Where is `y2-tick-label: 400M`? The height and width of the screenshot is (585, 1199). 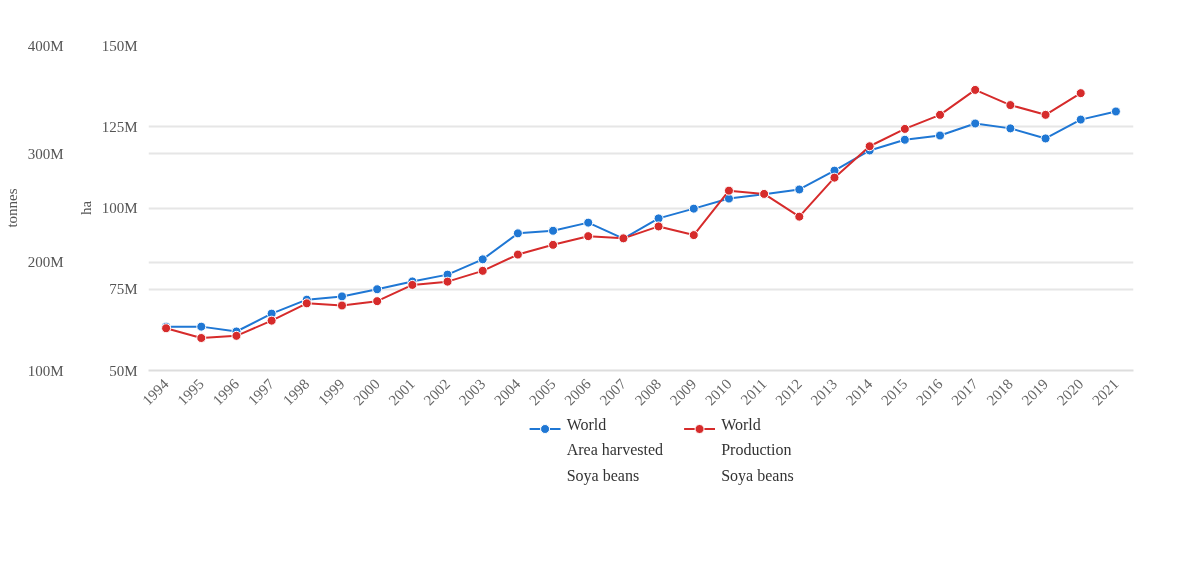
y2-tick-label: 400M is located at coordinates (45, 45).